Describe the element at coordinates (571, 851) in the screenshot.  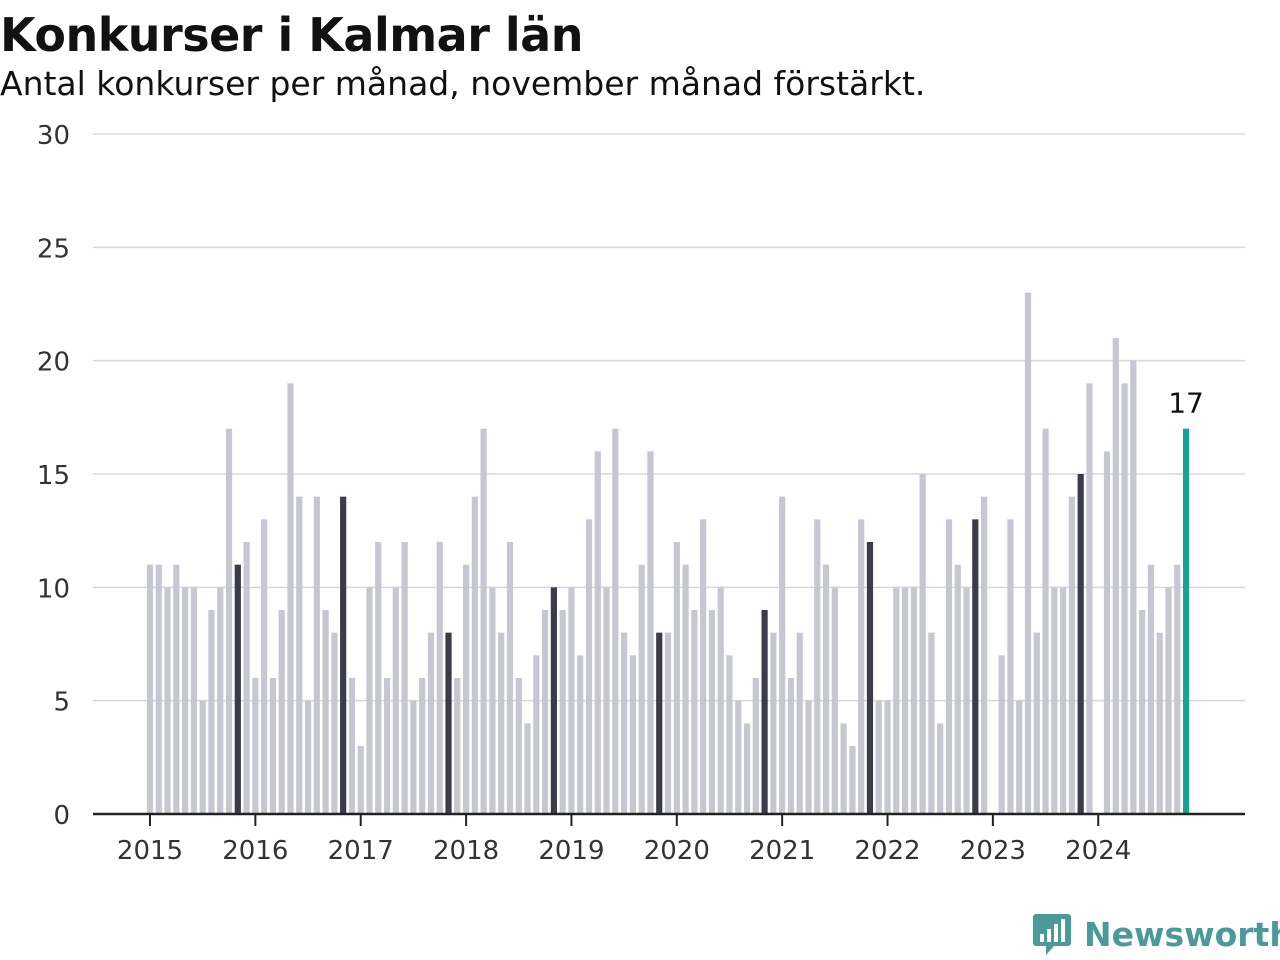
I see `x-tick-label: 2019` at that location.